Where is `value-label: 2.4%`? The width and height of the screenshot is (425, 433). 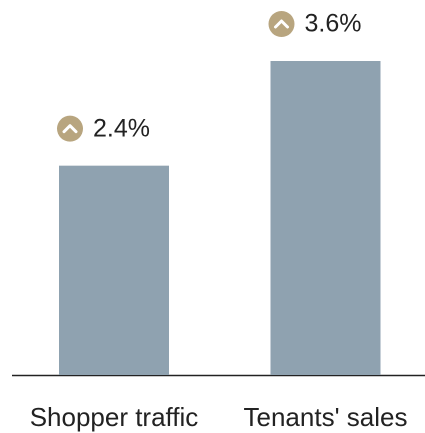
value-label: 2.4% is located at coordinates (103, 128).